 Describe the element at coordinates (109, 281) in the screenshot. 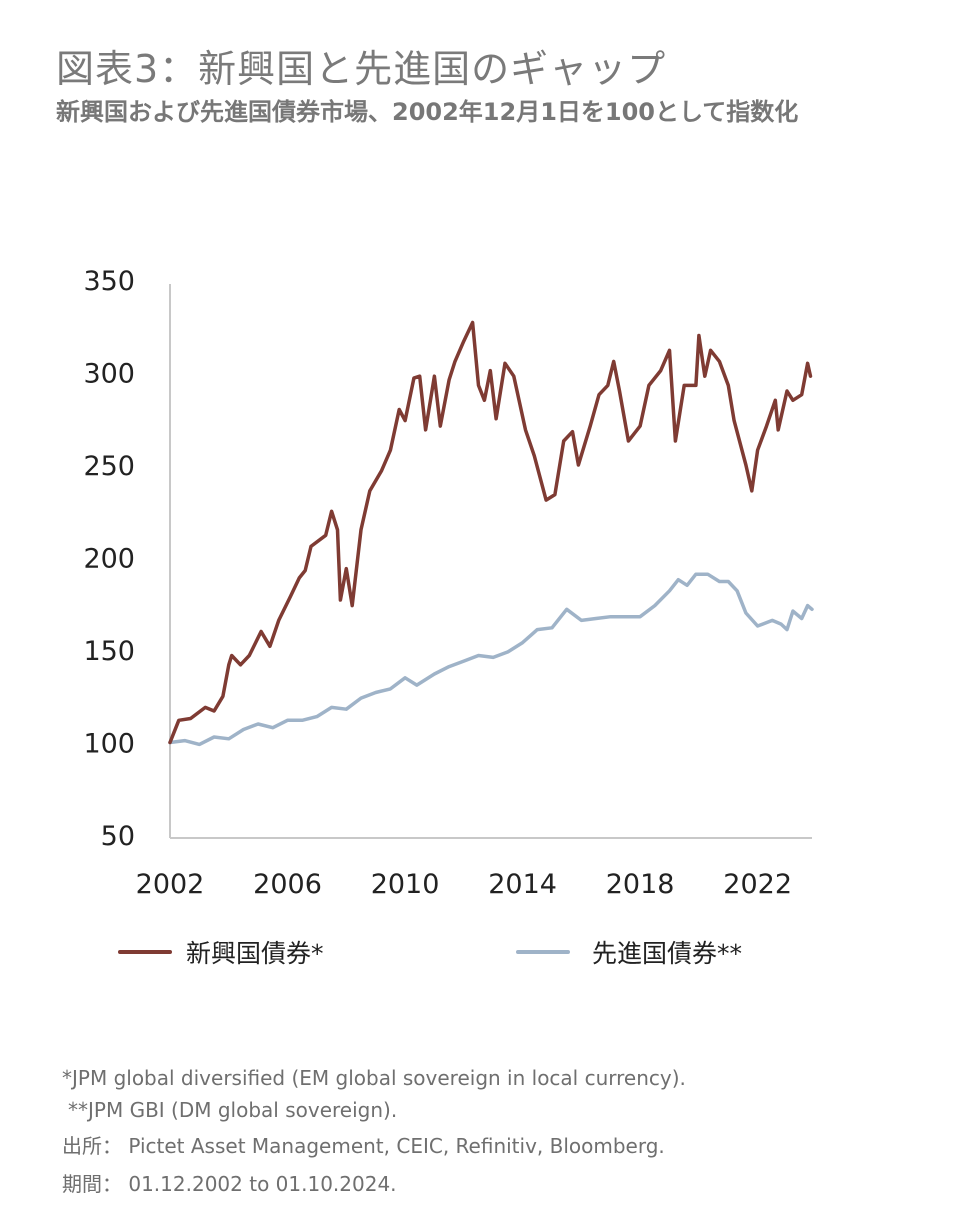

I see `y-tick-label: 350` at that location.